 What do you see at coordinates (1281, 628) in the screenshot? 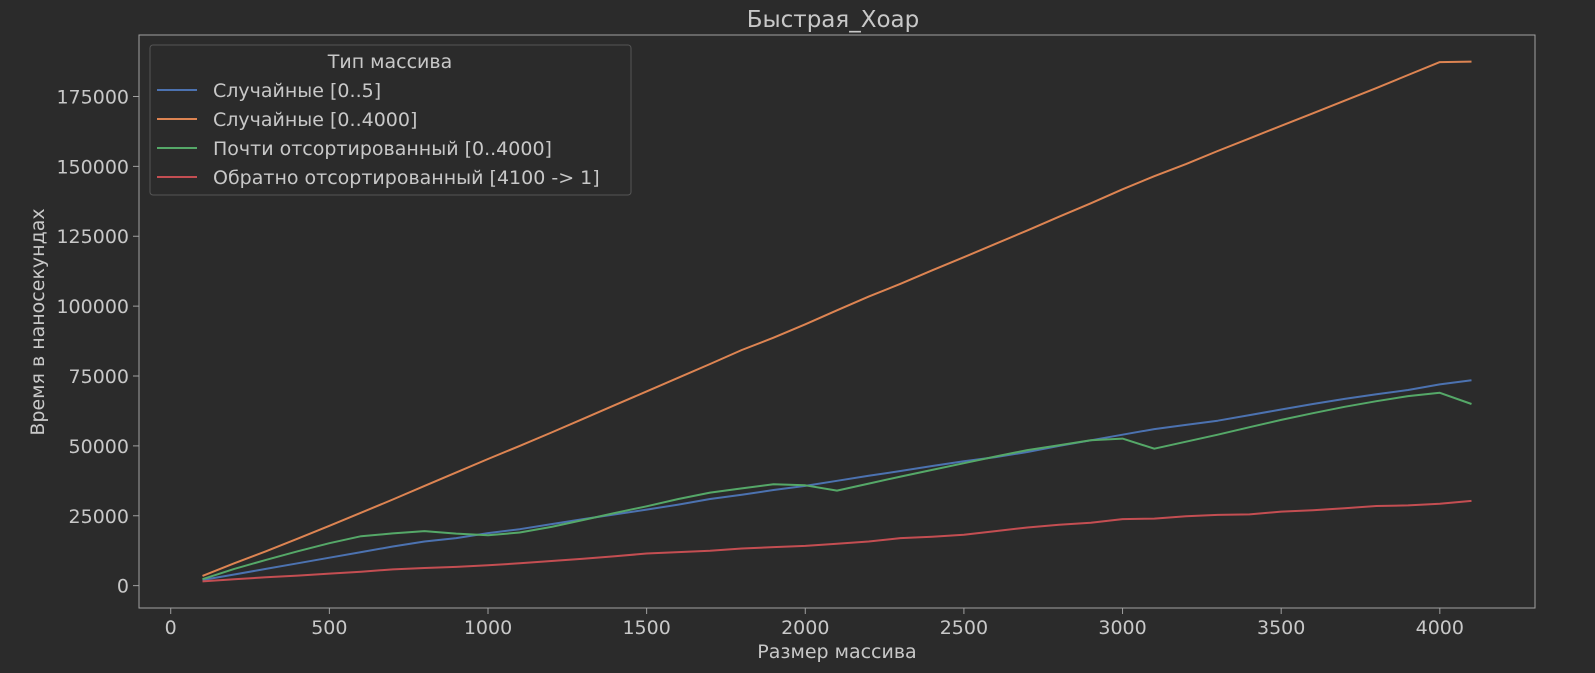
I see `x-tick-label: 3500` at bounding box center [1281, 628].